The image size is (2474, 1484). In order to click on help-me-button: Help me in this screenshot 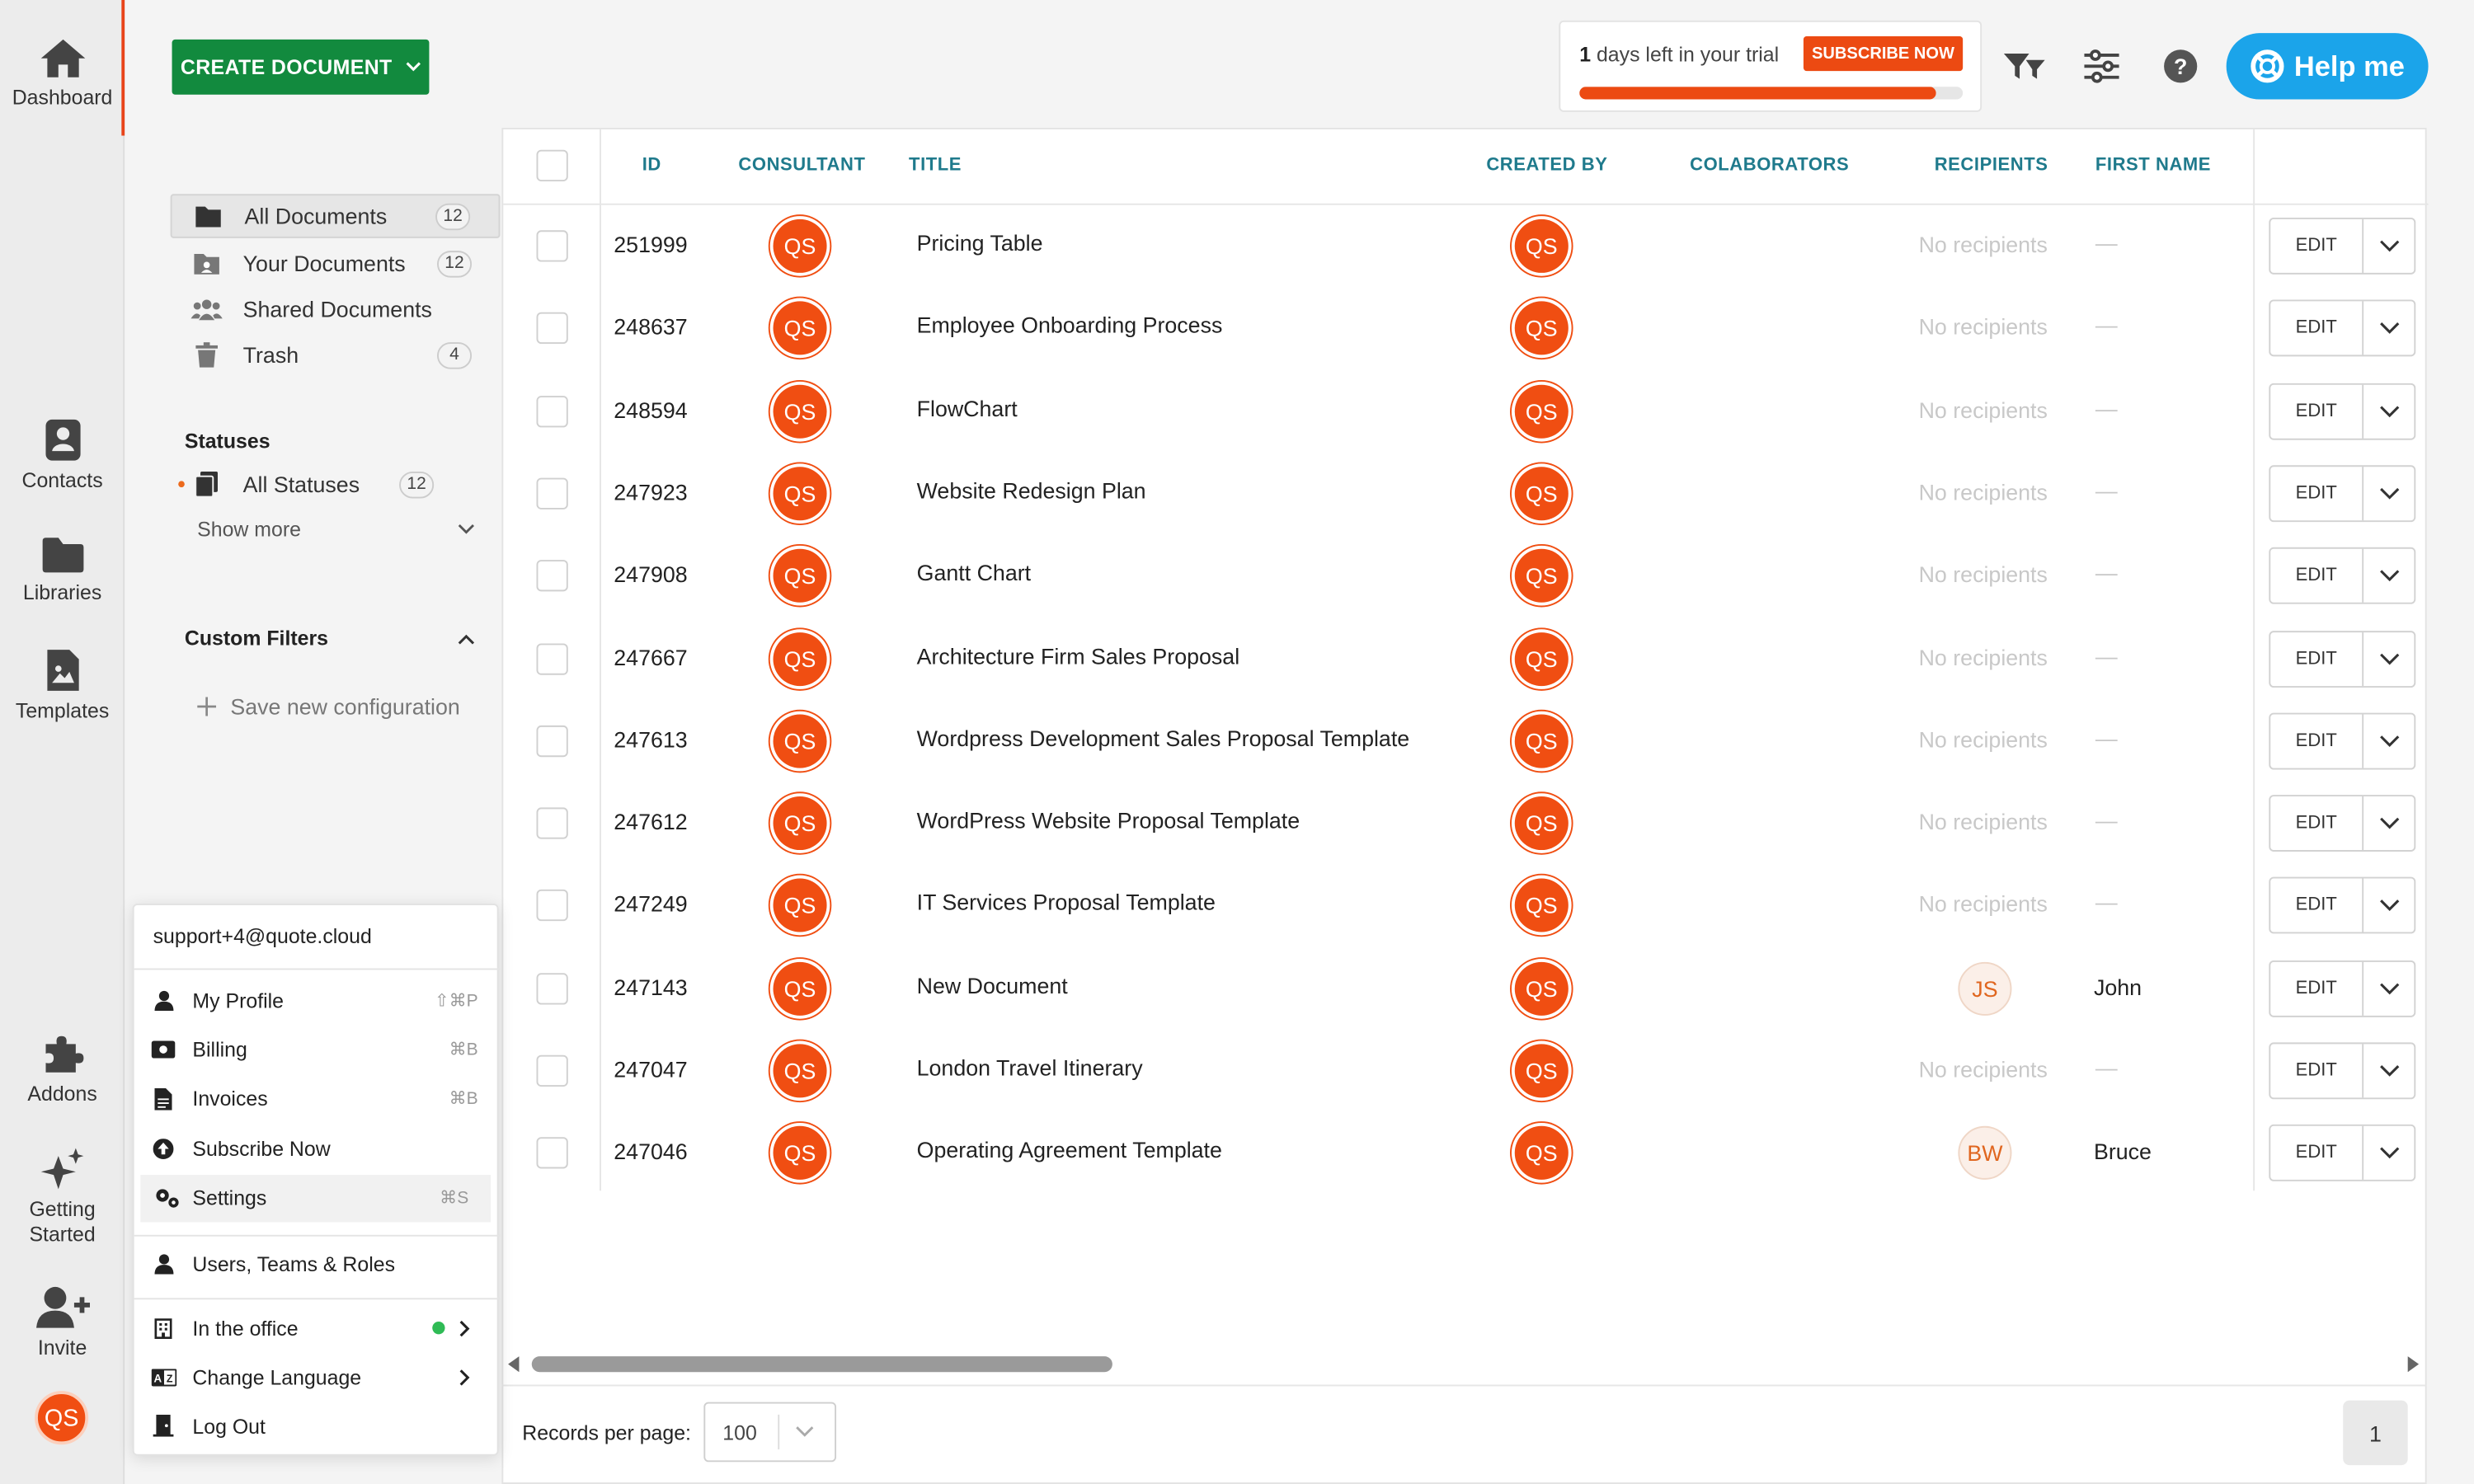, I will do `click(2327, 66)`.